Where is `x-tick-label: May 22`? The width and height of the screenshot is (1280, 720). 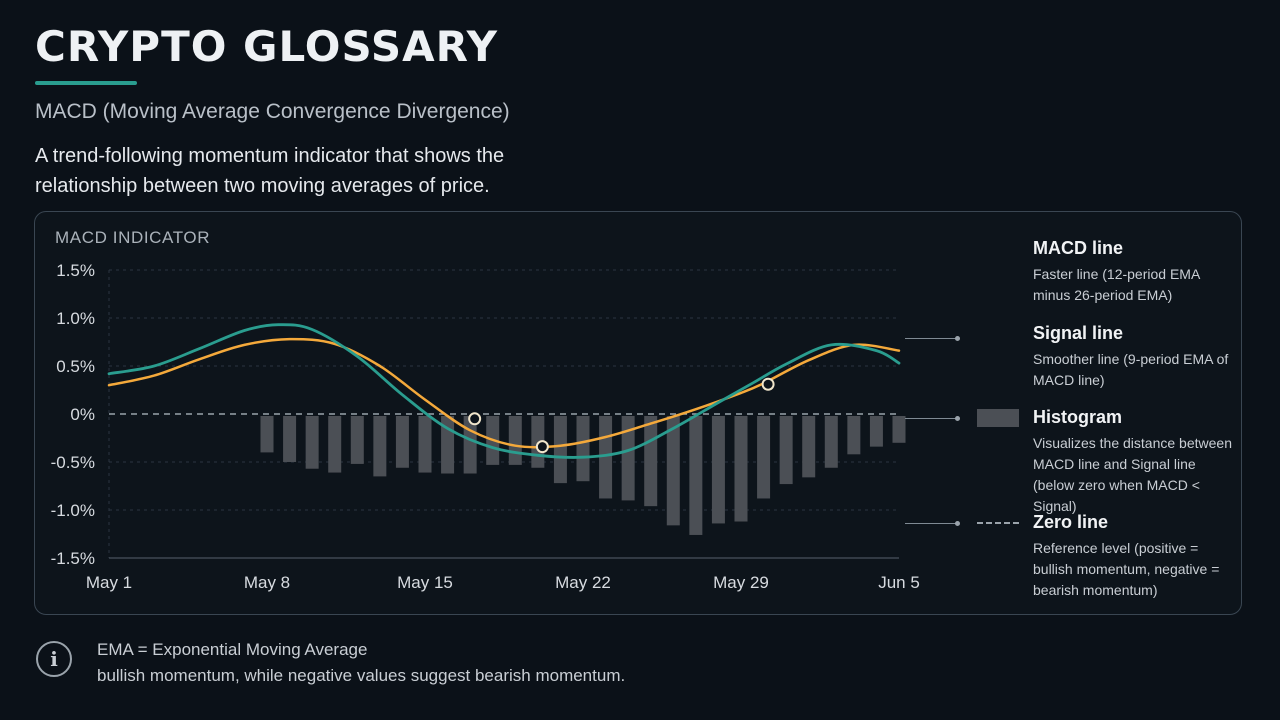 x-tick-label: May 22 is located at coordinates (583, 582).